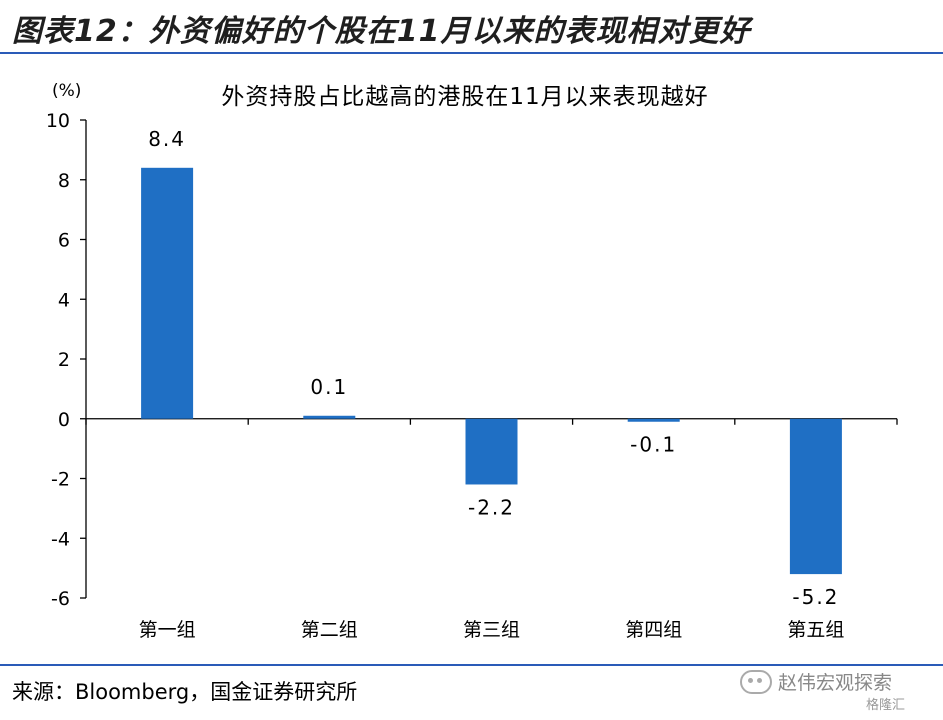  Describe the element at coordinates (835, 683) in the screenshot. I see `watermark-text: 赵伟宏观探索` at that location.